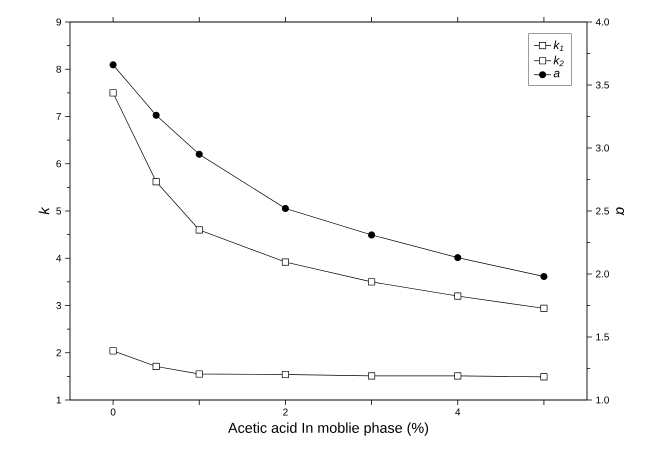 This screenshot has height=461, width=647. I want to click on y-tick-label: 7, so click(58, 116).